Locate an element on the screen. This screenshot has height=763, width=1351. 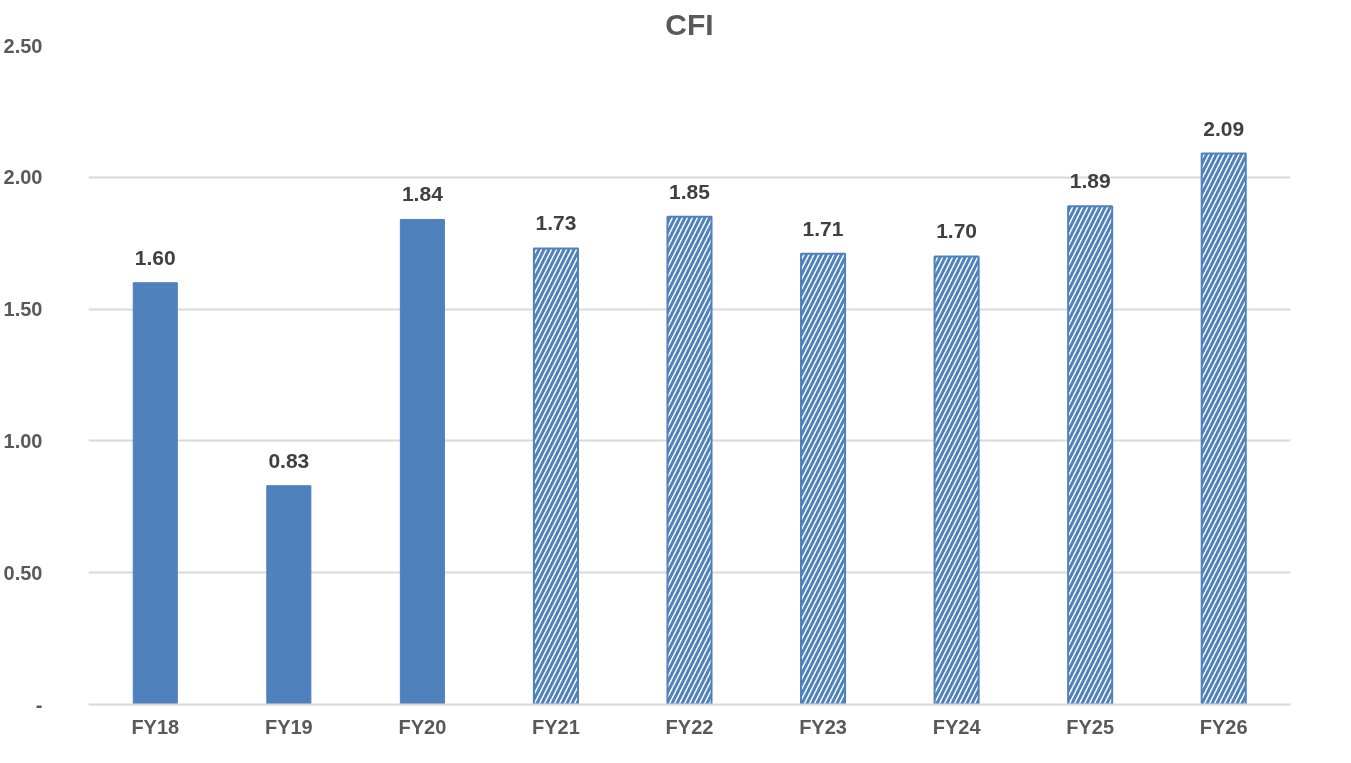
data-label: 1.85 is located at coordinates (690, 191).